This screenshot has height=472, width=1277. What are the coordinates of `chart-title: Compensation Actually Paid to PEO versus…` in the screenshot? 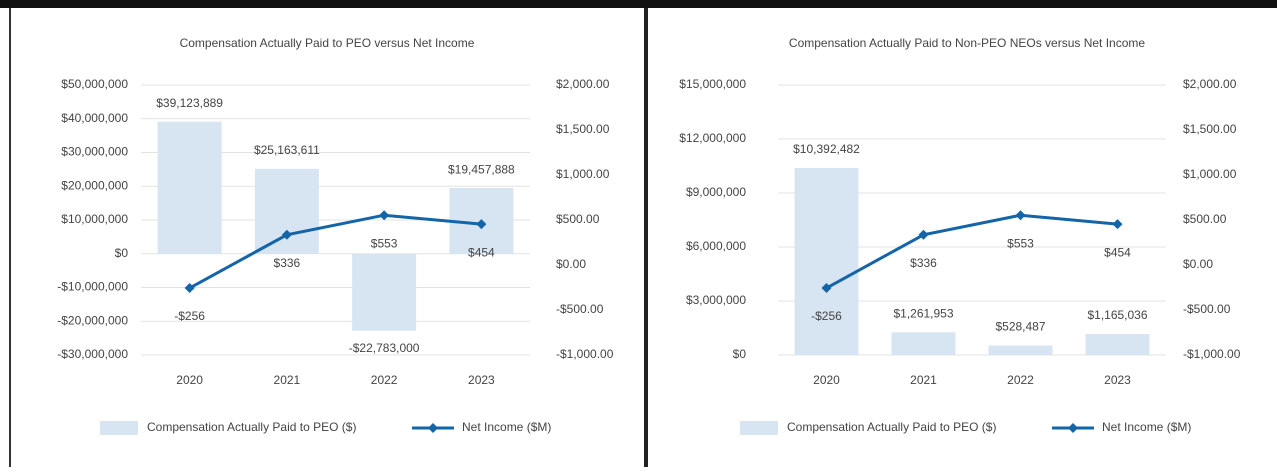 It's located at (327, 43).